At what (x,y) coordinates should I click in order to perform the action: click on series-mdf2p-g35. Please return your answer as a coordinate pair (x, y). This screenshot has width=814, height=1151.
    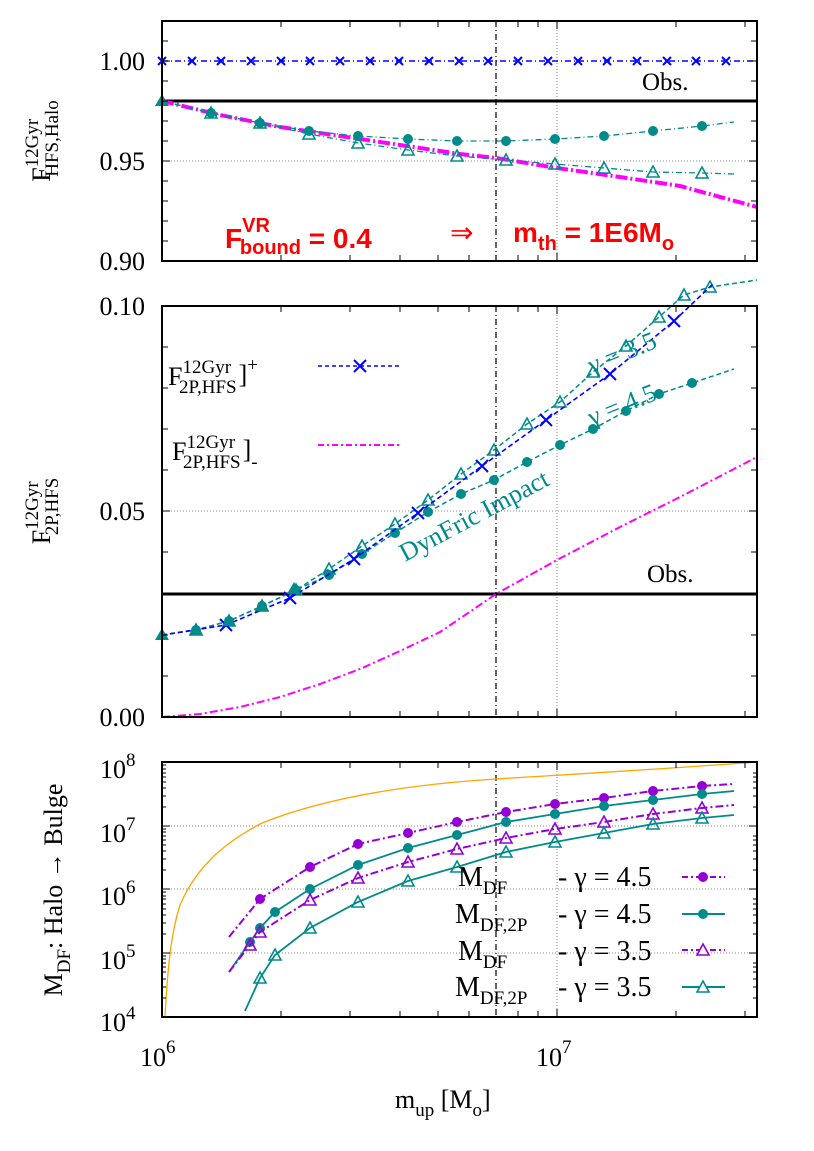
    Looking at the image, I should click on (489, 911).